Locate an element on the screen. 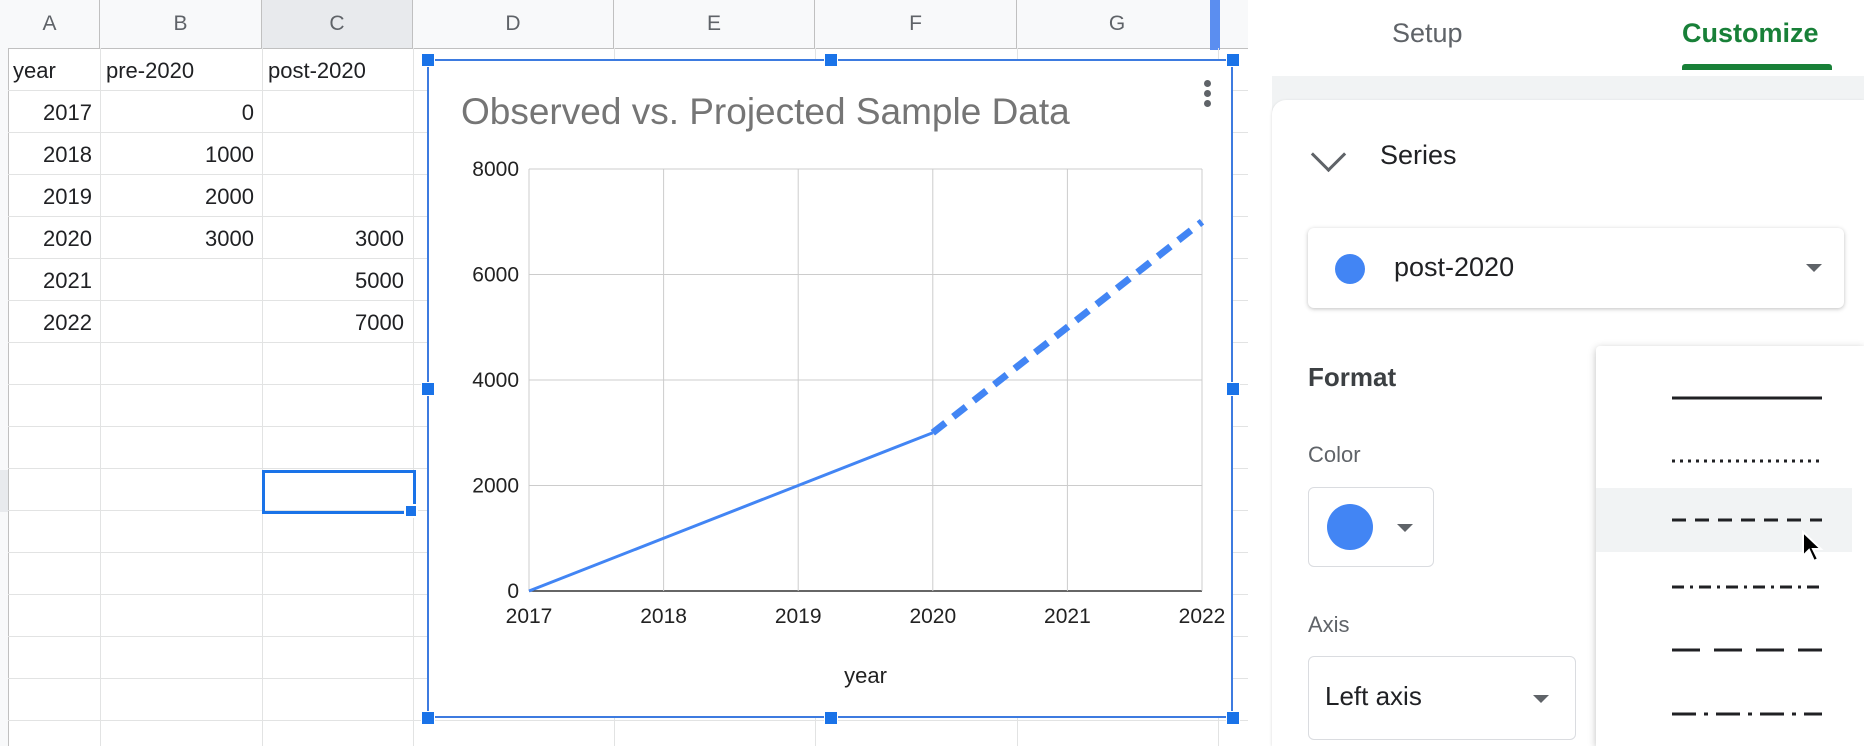 The width and height of the screenshot is (1864, 746). series-dropdown: post-2020 is located at coordinates (1576, 268).